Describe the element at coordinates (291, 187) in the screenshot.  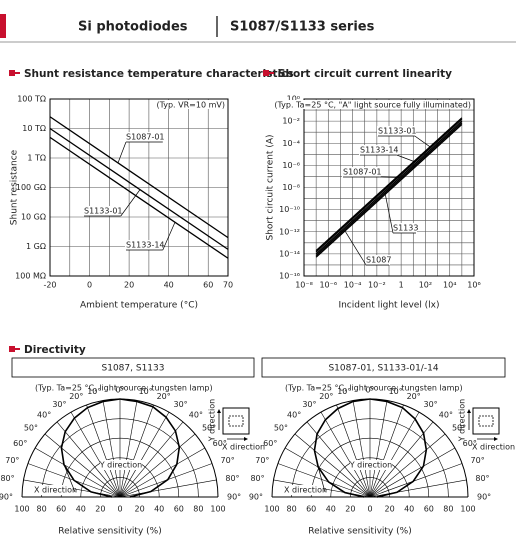
I see `y-tick-label: 10⁻⁸` at that location.